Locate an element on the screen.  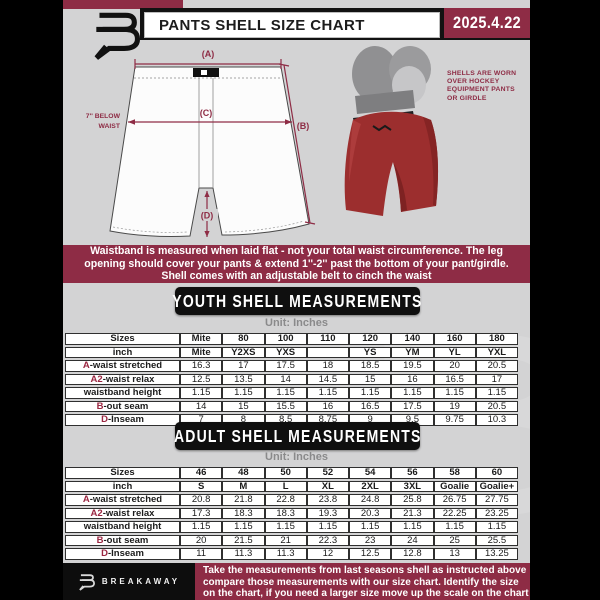
value-cell: 25.5 is located at coordinates (496, 540).